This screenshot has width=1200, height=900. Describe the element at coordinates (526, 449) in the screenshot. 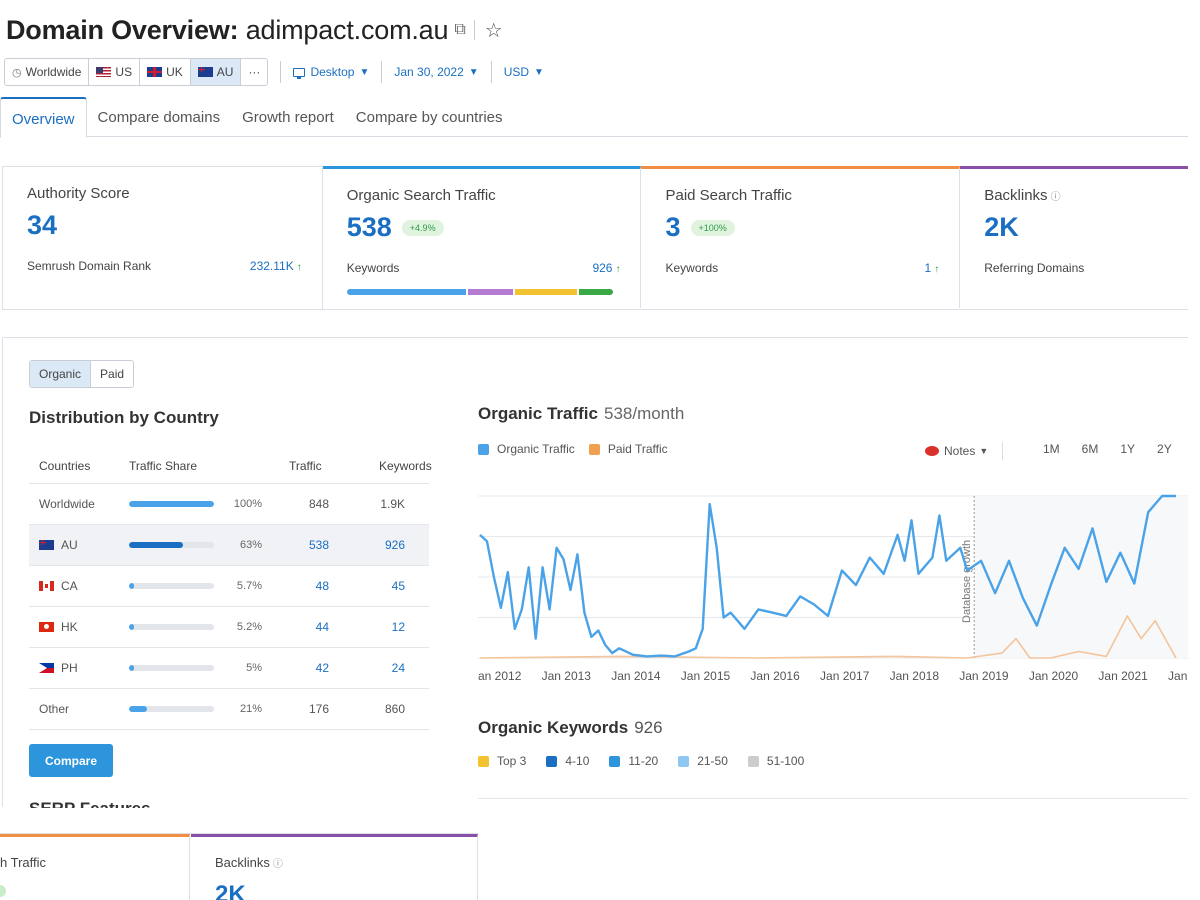

I see `legend-organic-traffic: Organic Traffic` at that location.